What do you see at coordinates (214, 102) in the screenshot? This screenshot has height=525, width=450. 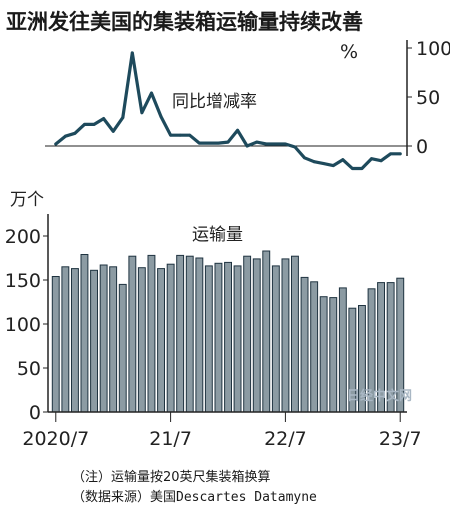 I see `yoy-series-label: 同比增减率` at bounding box center [214, 102].